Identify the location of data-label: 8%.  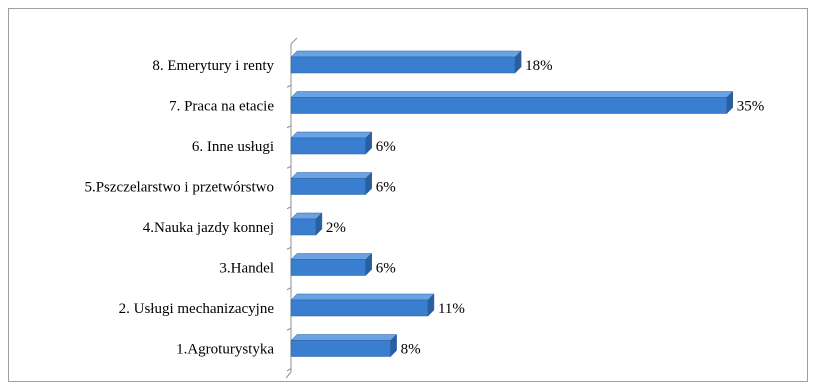
(411, 350).